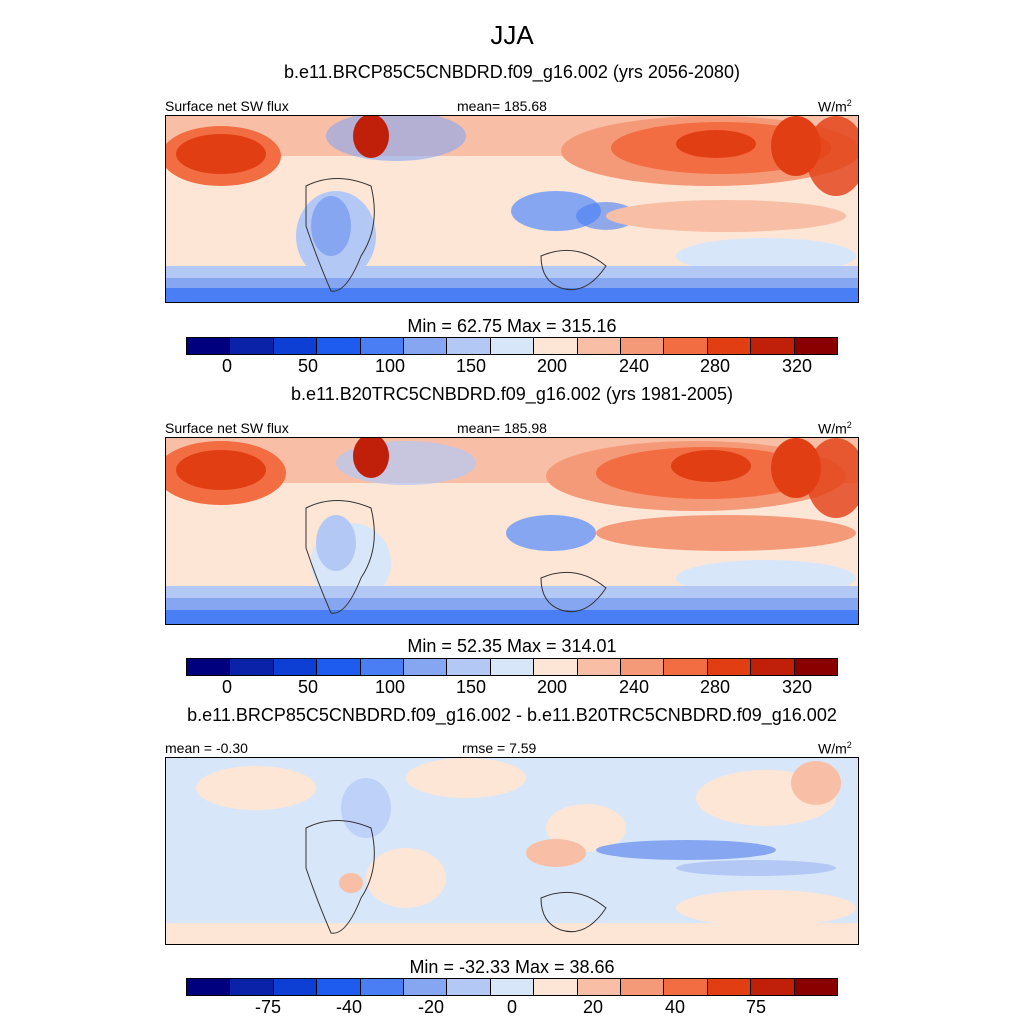 The width and height of the screenshot is (1024, 1024). I want to click on panel-2-units-label: W/m2, so click(835, 428).